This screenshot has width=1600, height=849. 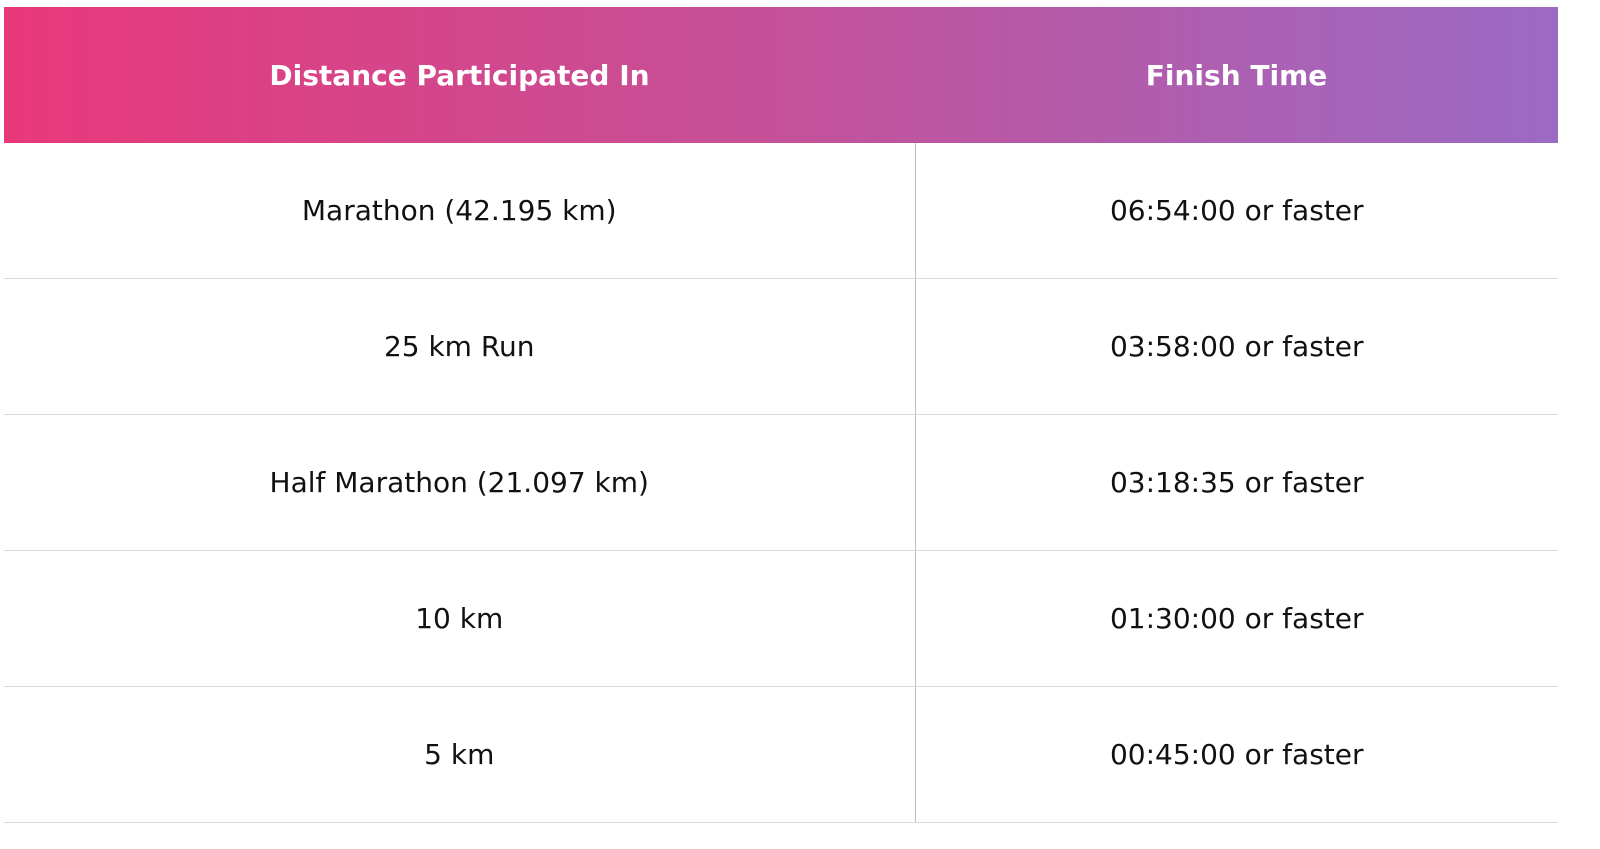 What do you see at coordinates (460, 211) in the screenshot?
I see `table-cell: Marathon (42.195 km)` at bounding box center [460, 211].